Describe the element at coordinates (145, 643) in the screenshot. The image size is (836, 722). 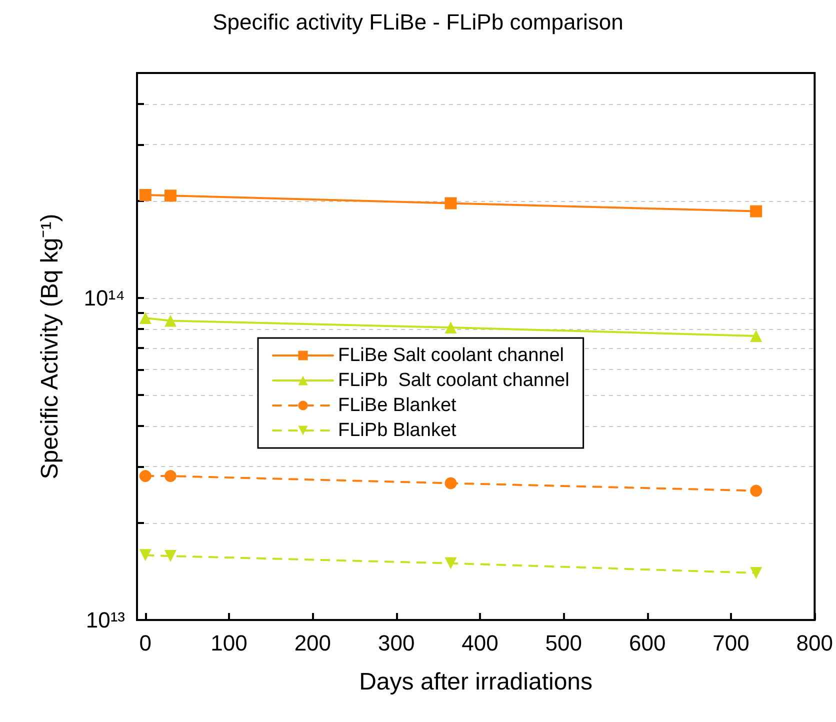
I see `x-tick-label: 0` at that location.